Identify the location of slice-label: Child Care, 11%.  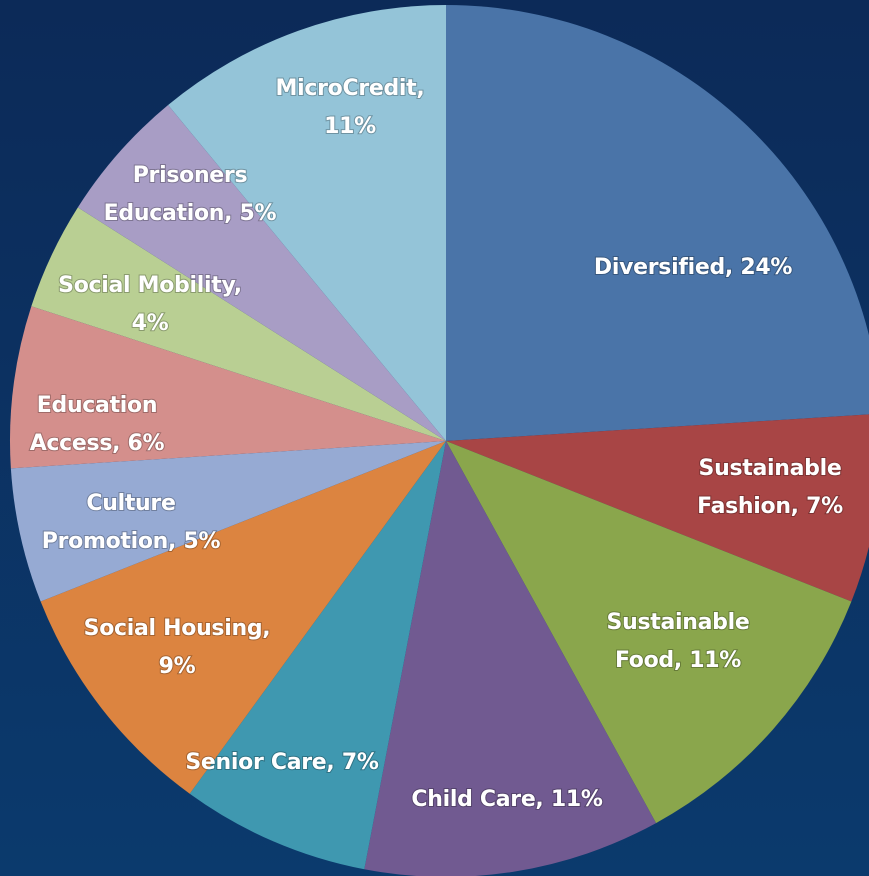
(506, 799).